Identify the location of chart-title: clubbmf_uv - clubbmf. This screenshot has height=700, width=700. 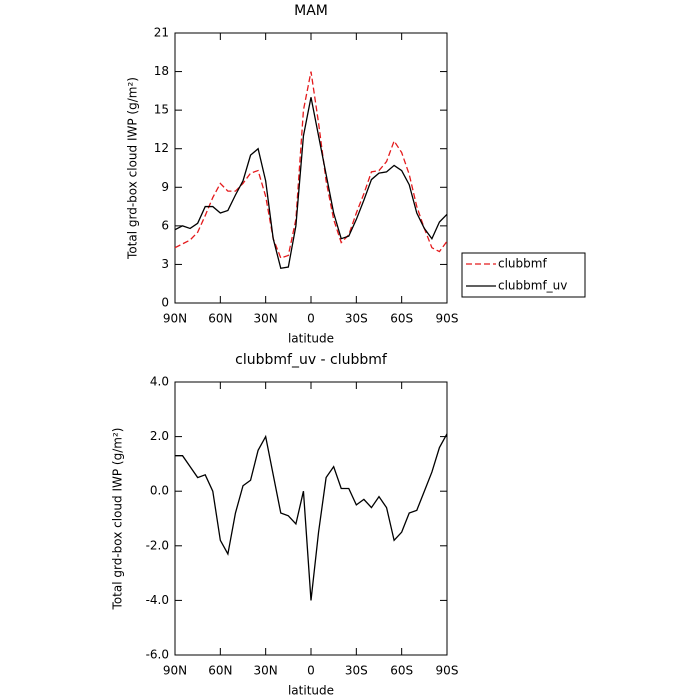
(311, 360).